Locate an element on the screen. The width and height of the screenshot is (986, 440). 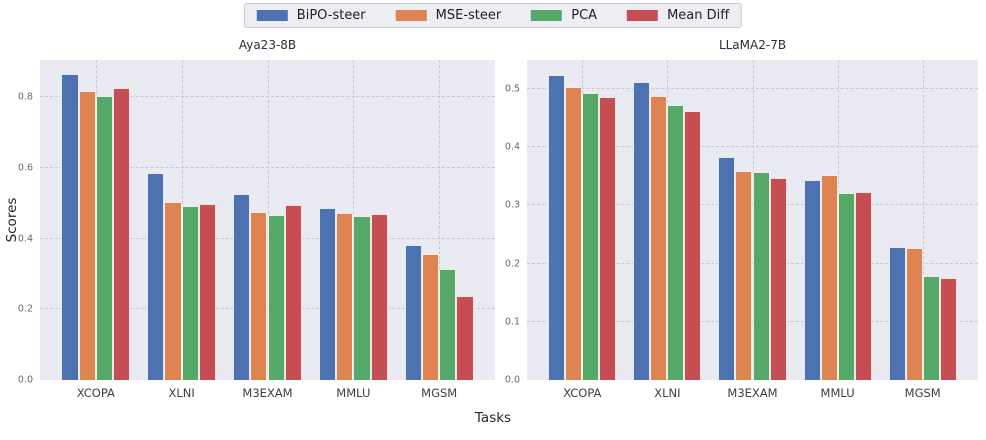
legend-item-bipo-steer: BiPO-steer is located at coordinates (311, 15).